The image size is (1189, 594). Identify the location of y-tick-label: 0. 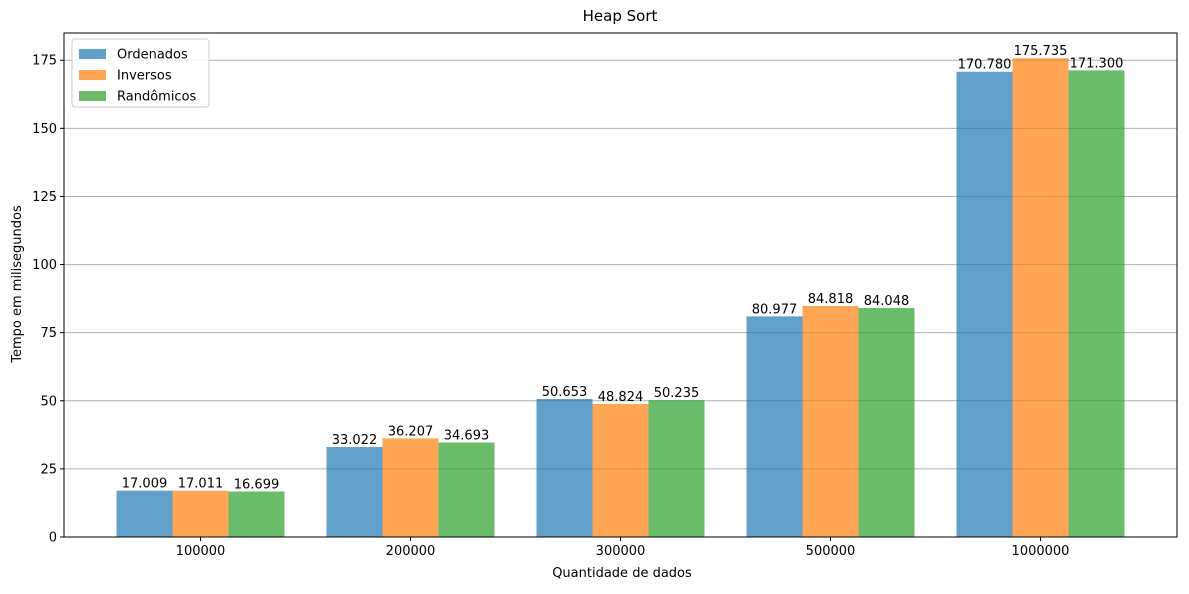
(53, 538).